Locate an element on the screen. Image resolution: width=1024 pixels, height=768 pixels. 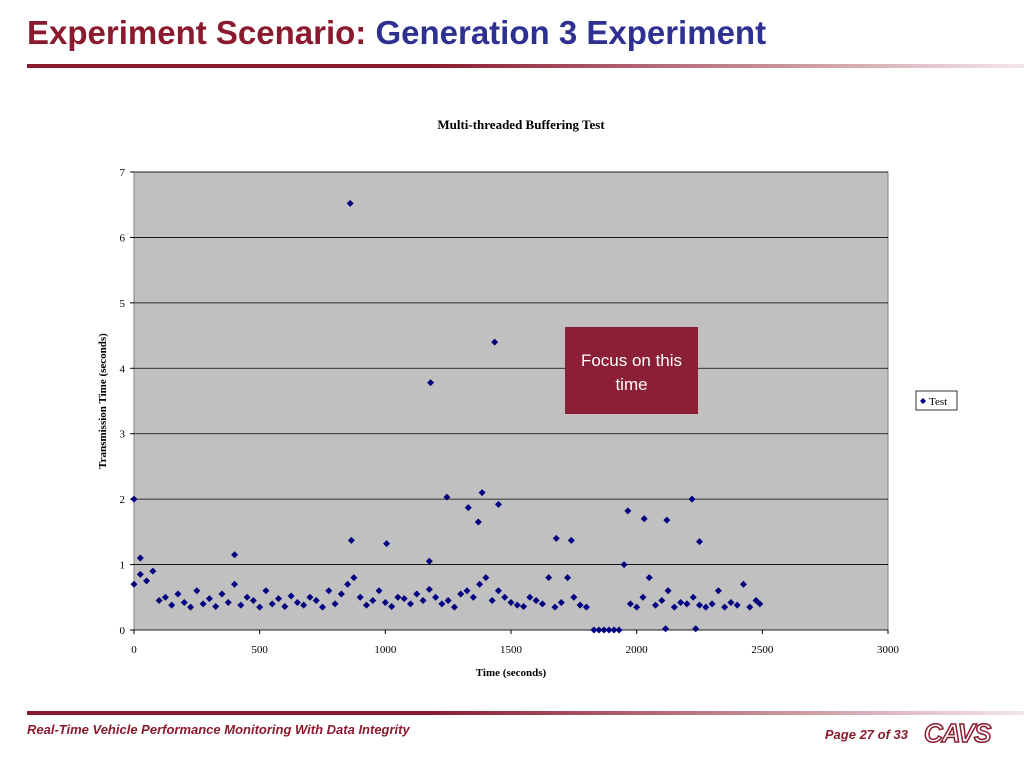
x-tick-label: 500 is located at coordinates (259, 650).